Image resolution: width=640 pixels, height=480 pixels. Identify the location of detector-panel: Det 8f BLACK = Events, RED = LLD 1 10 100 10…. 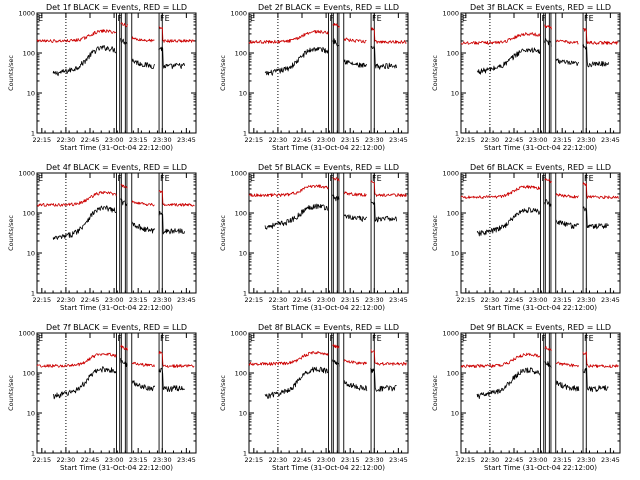
(314, 397).